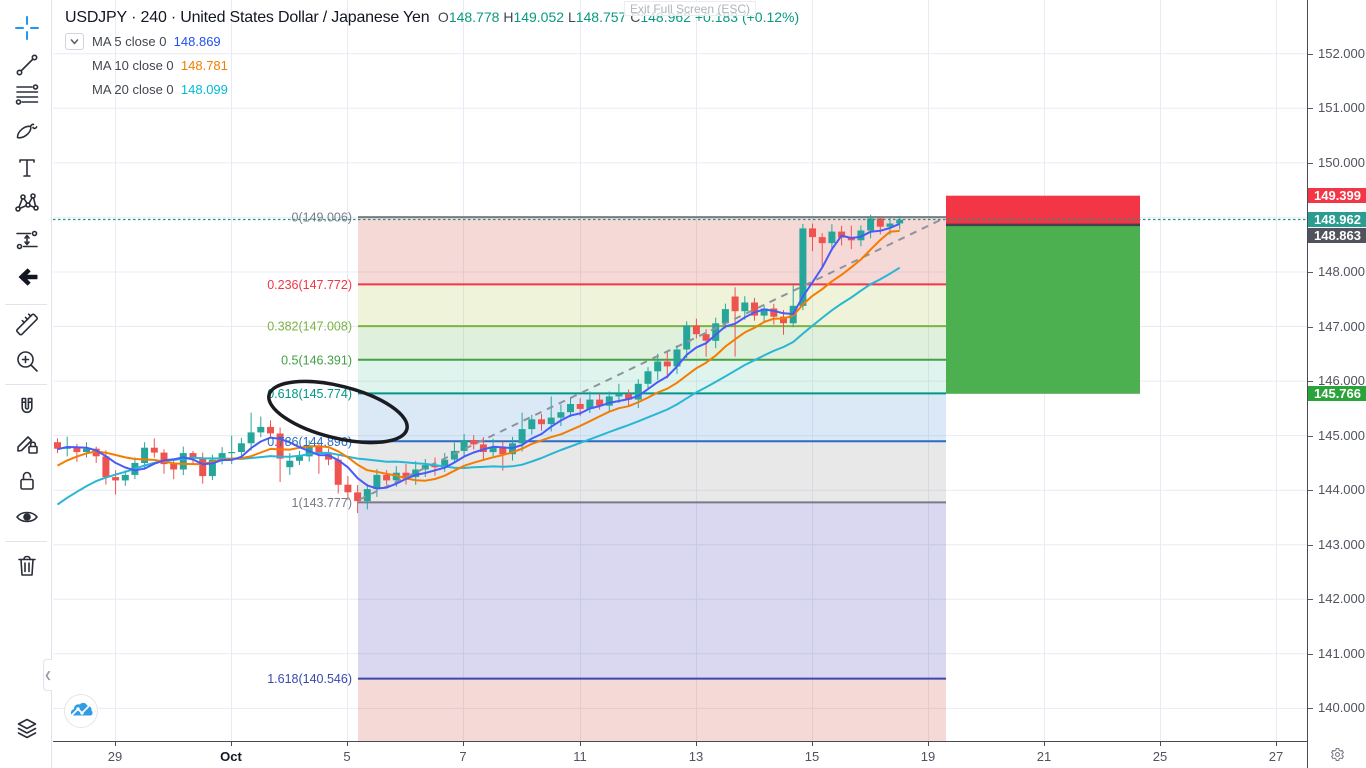  I want to click on svg-text: 0.382(147.008), so click(309, 327).